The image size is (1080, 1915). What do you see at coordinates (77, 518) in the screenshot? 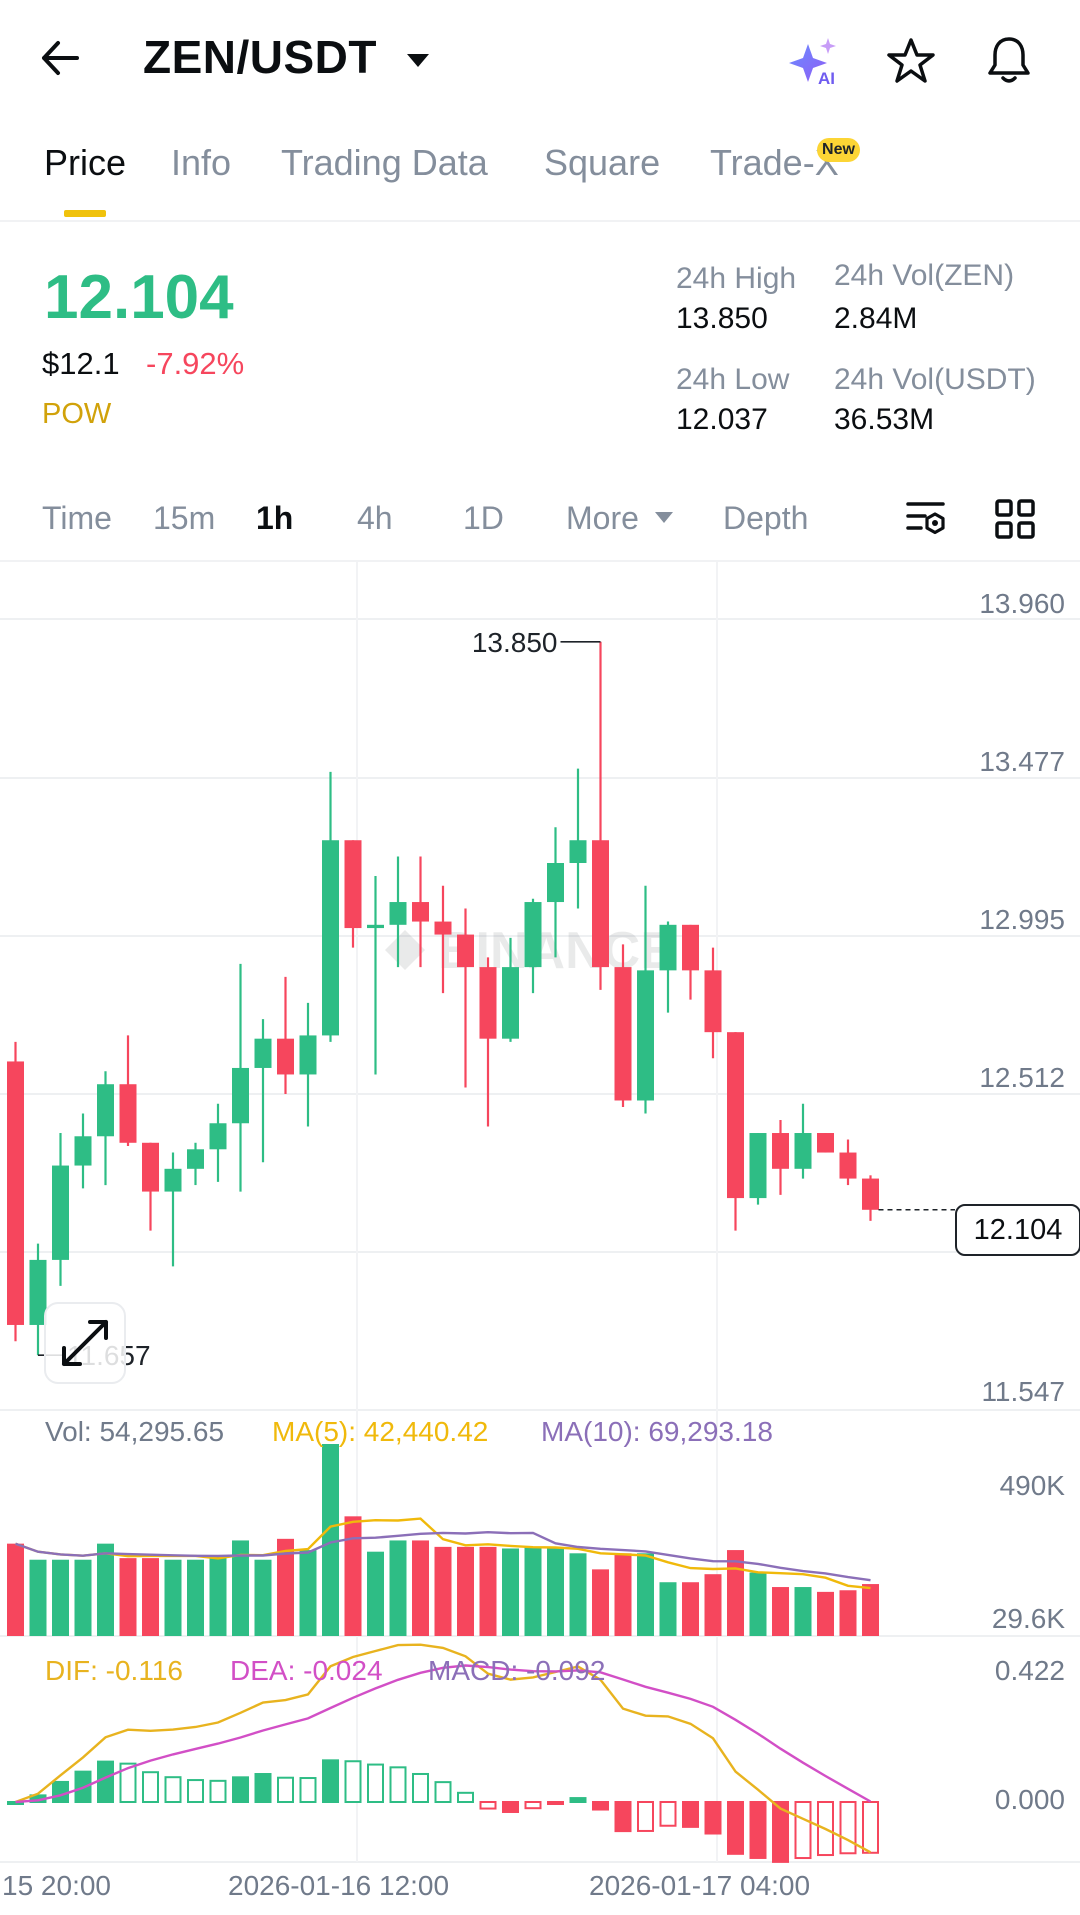
I see `interval-time: Time` at bounding box center [77, 518].